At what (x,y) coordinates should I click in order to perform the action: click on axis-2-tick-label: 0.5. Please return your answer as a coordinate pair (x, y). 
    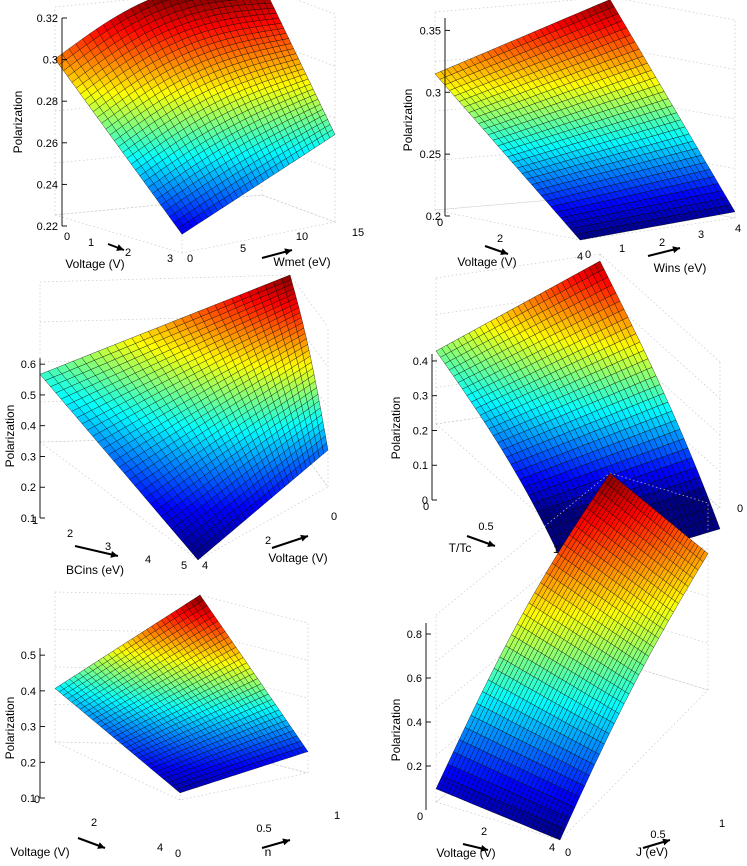
    Looking at the image, I should click on (263, 829).